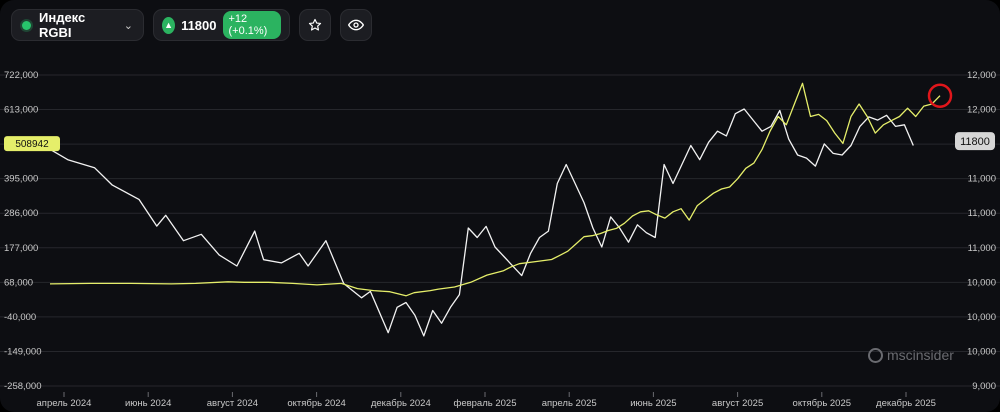 This screenshot has height=412, width=1000. What do you see at coordinates (21, 248) in the screenshot?
I see `left-axis-tick: 177,000` at bounding box center [21, 248].